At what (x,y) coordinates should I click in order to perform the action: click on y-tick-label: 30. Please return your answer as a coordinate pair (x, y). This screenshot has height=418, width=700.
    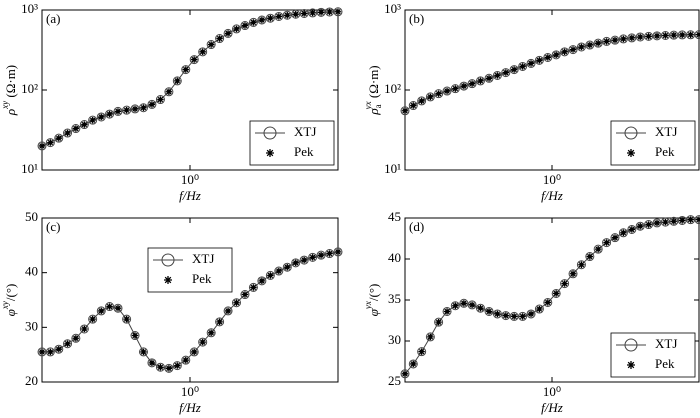
    Looking at the image, I should click on (31, 325).